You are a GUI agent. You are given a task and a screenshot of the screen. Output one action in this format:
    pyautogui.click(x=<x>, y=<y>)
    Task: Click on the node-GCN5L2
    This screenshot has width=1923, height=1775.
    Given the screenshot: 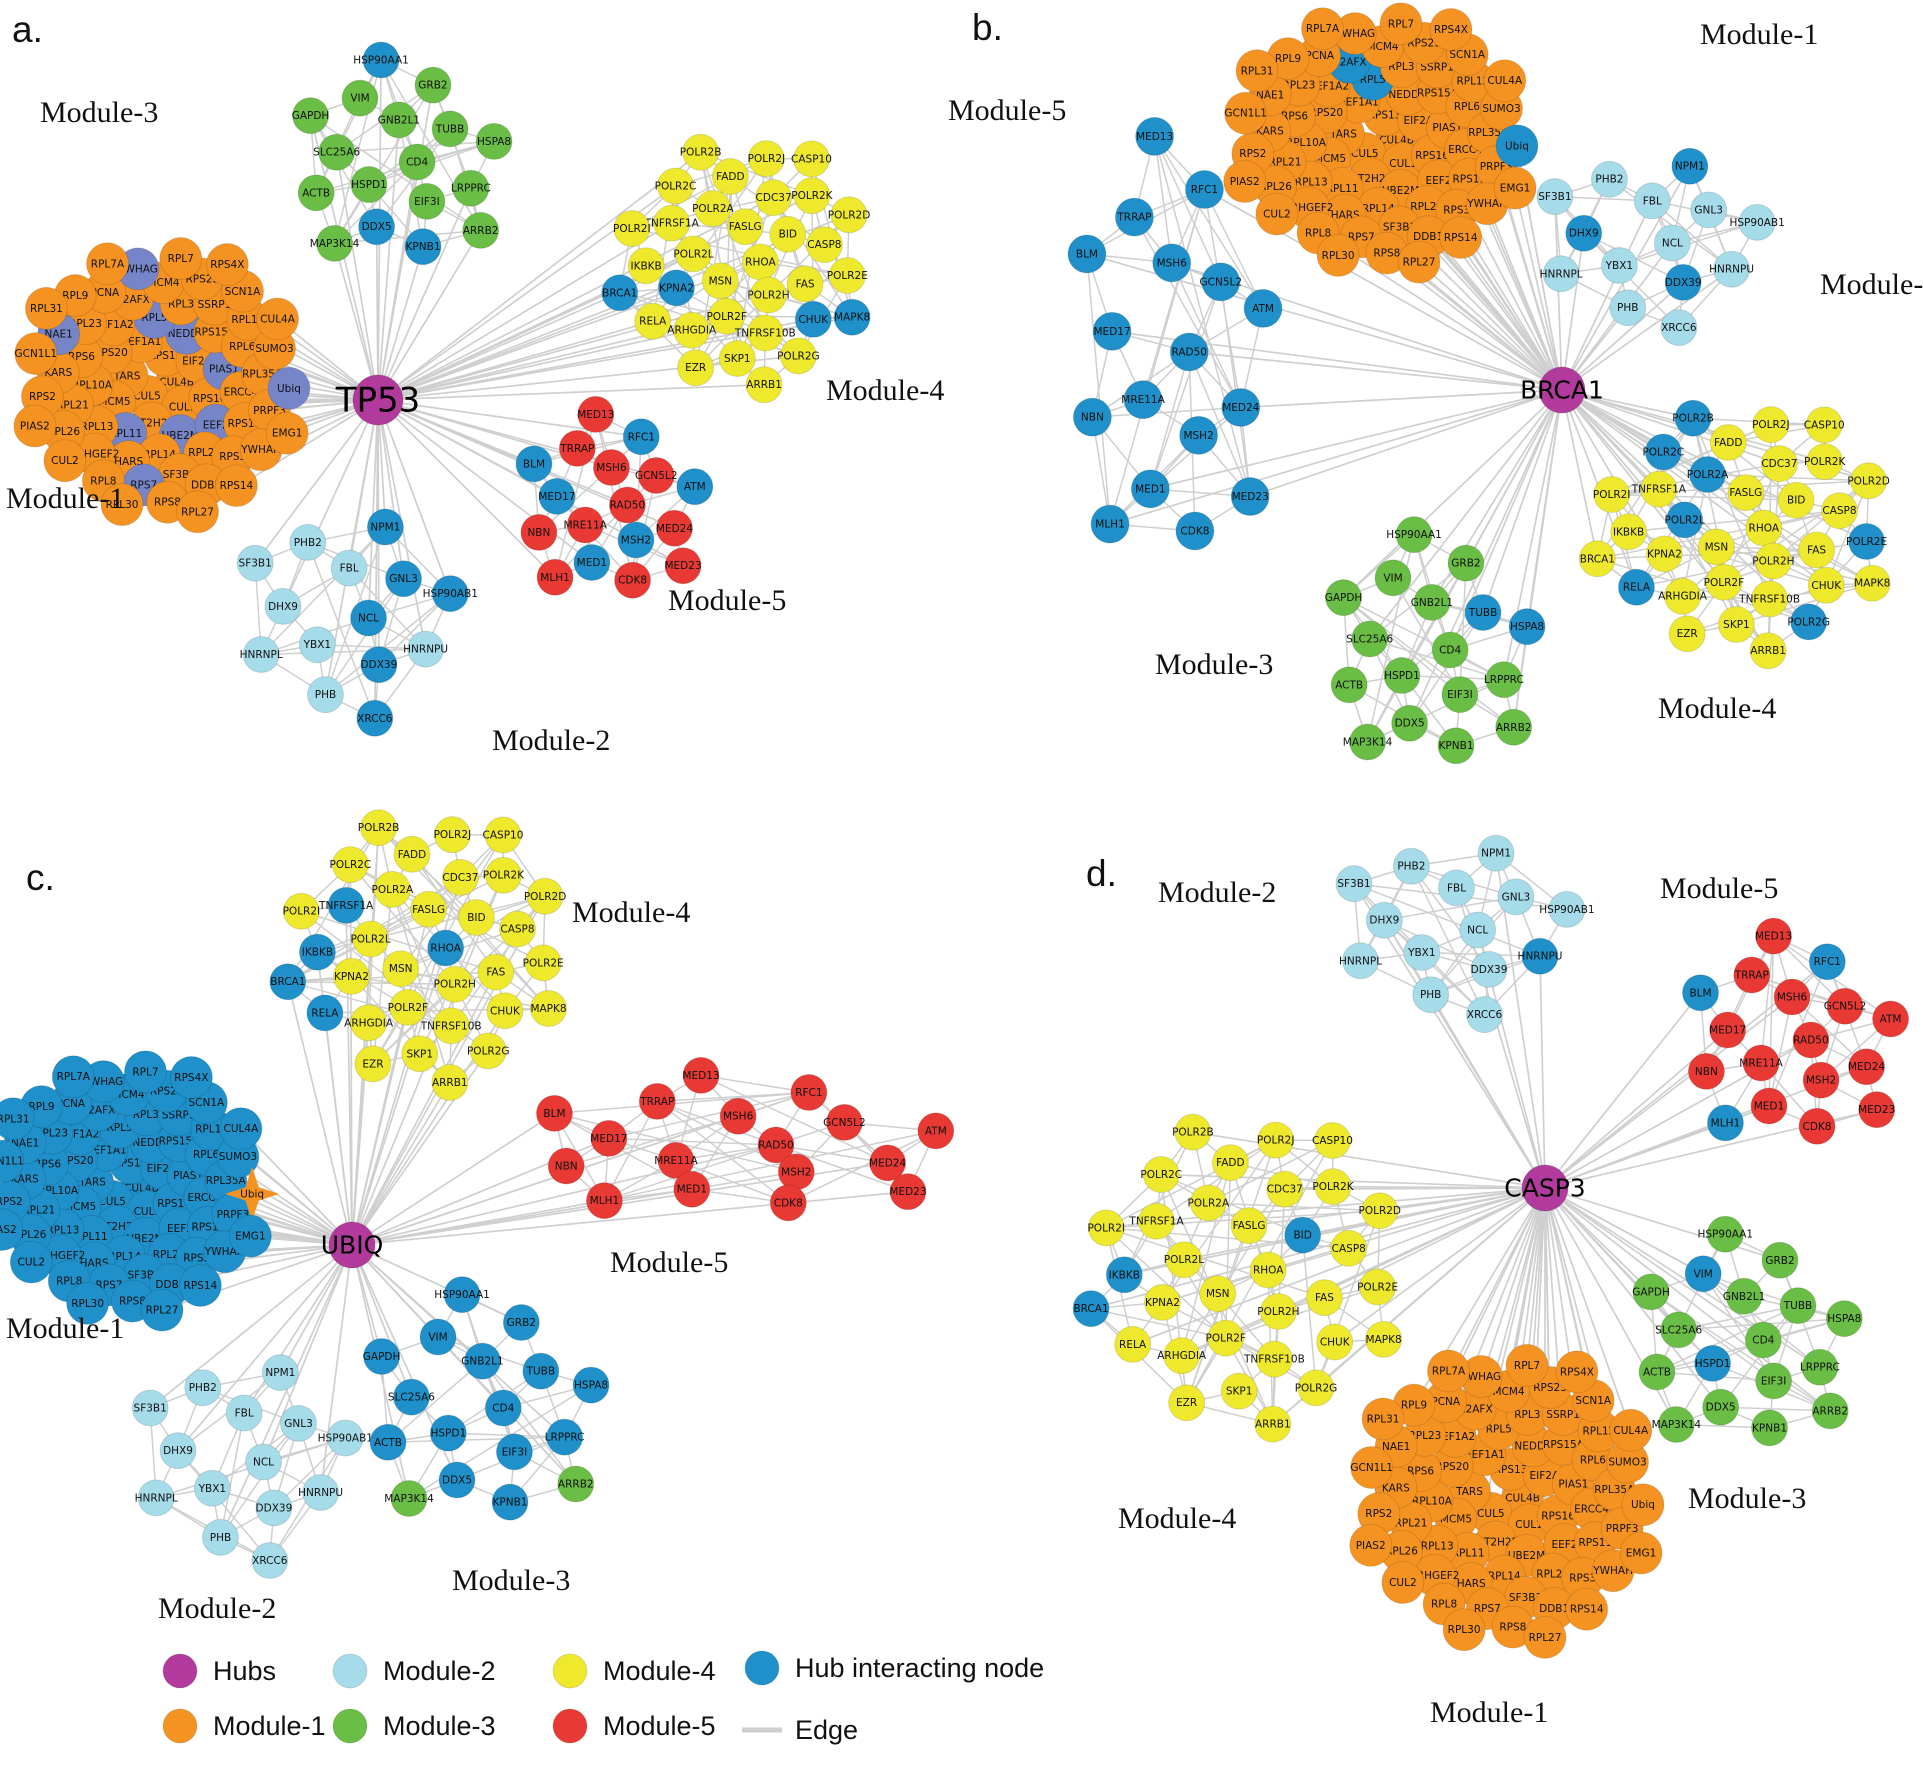 What is the action you would take?
    pyautogui.click(x=1221, y=282)
    